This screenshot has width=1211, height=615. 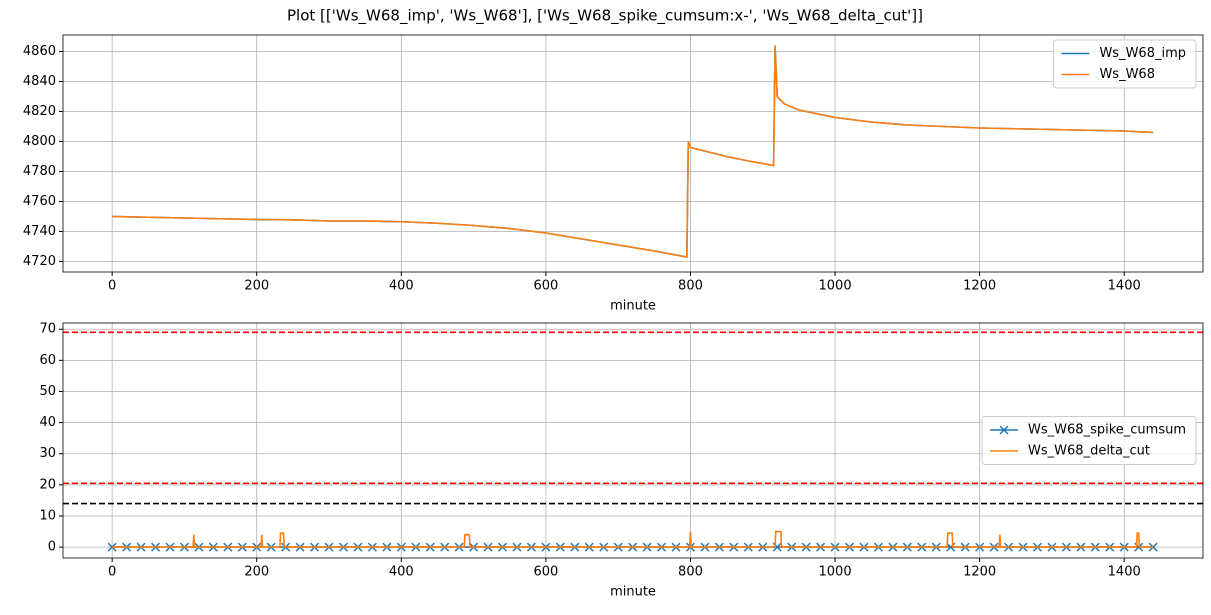 I want to click on legend-marker, so click(x=1004, y=430).